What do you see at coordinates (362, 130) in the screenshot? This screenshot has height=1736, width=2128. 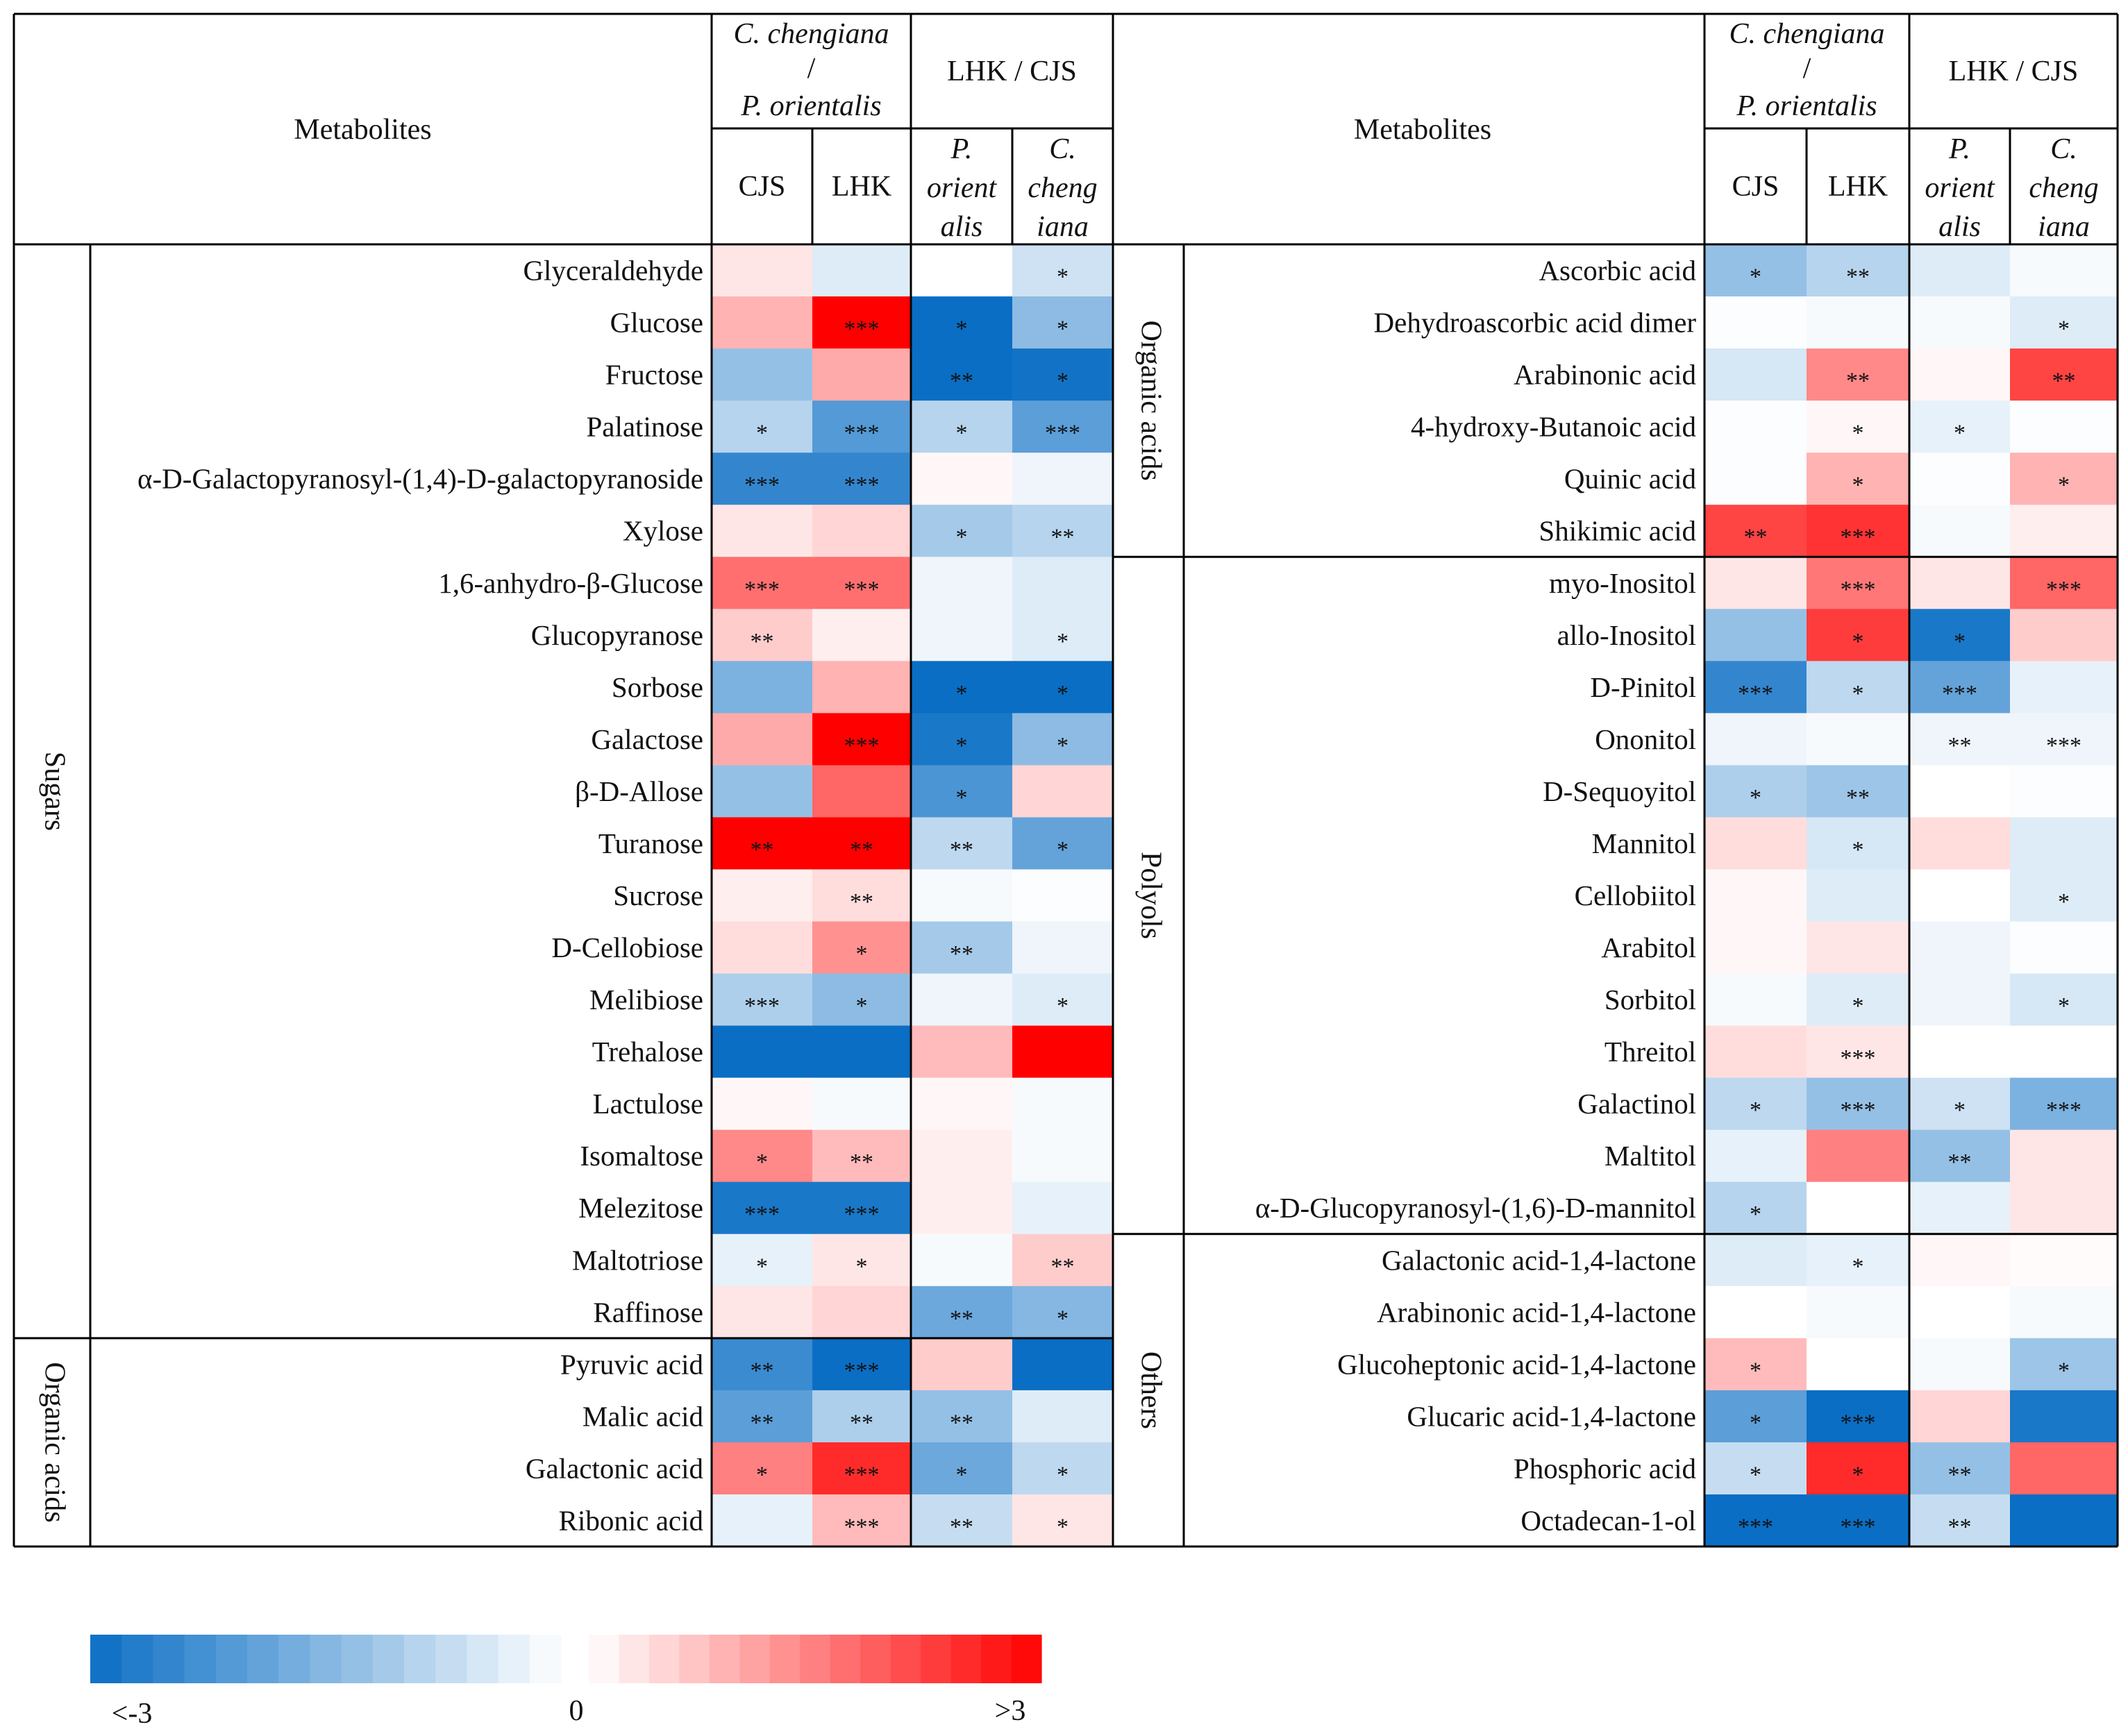 I see `metabolites-header-left: Metabolites` at bounding box center [362, 130].